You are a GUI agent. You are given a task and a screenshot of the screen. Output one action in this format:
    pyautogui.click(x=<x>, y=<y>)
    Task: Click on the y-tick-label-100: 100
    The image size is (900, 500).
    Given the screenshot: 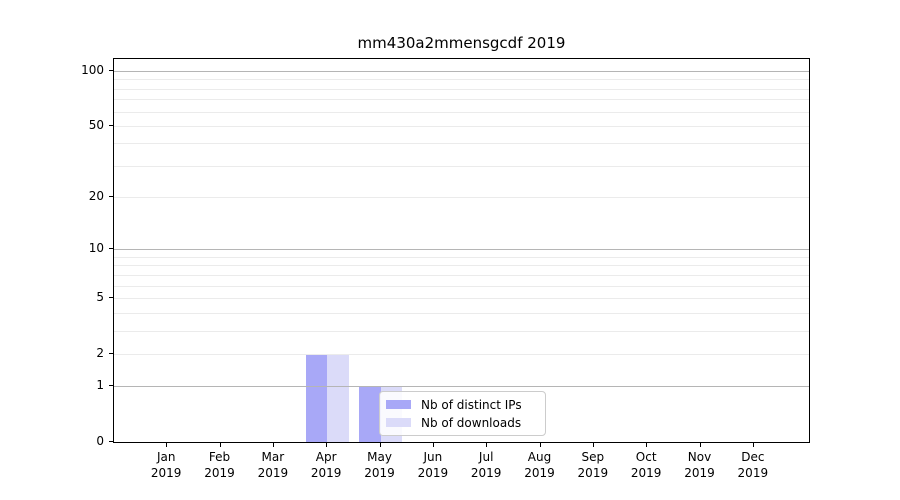 What is the action you would take?
    pyautogui.click(x=92, y=70)
    